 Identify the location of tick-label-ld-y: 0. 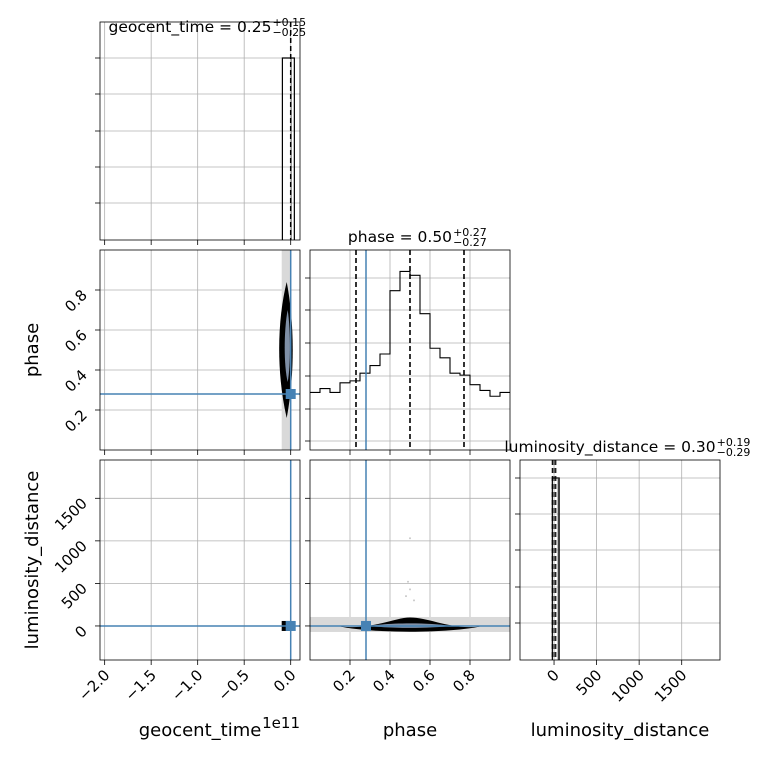
(80, 631).